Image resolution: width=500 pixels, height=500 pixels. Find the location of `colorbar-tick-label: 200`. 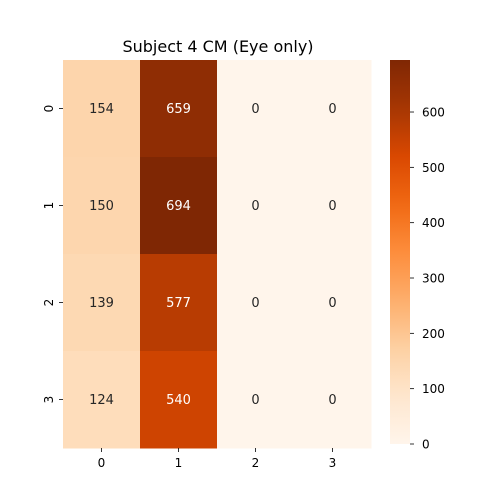

colorbar-tick-label: 200 is located at coordinates (433, 334).